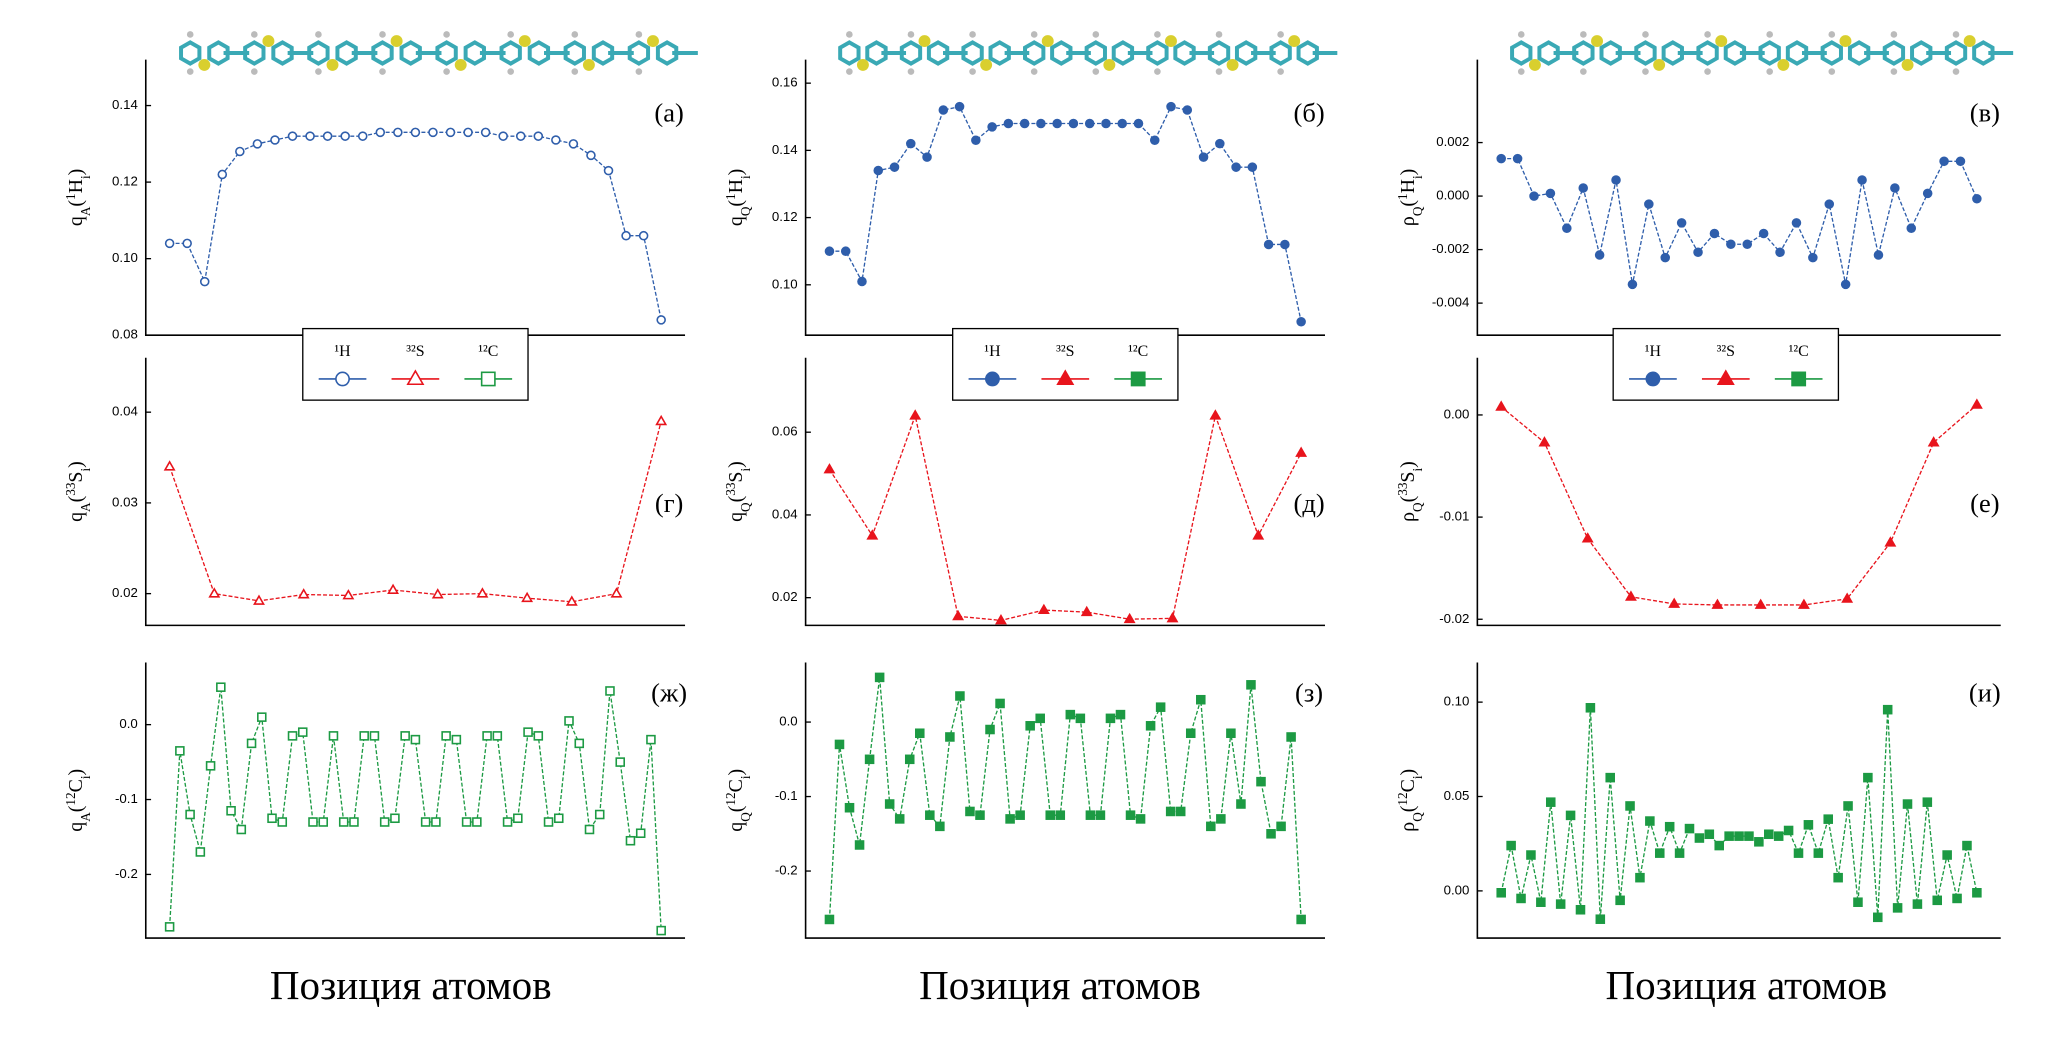 This screenshot has width=2067, height=1056. Describe the element at coordinates (1409, 800) in the screenshot. I see `y-axis-label: ρQ(12Ci)` at that location.